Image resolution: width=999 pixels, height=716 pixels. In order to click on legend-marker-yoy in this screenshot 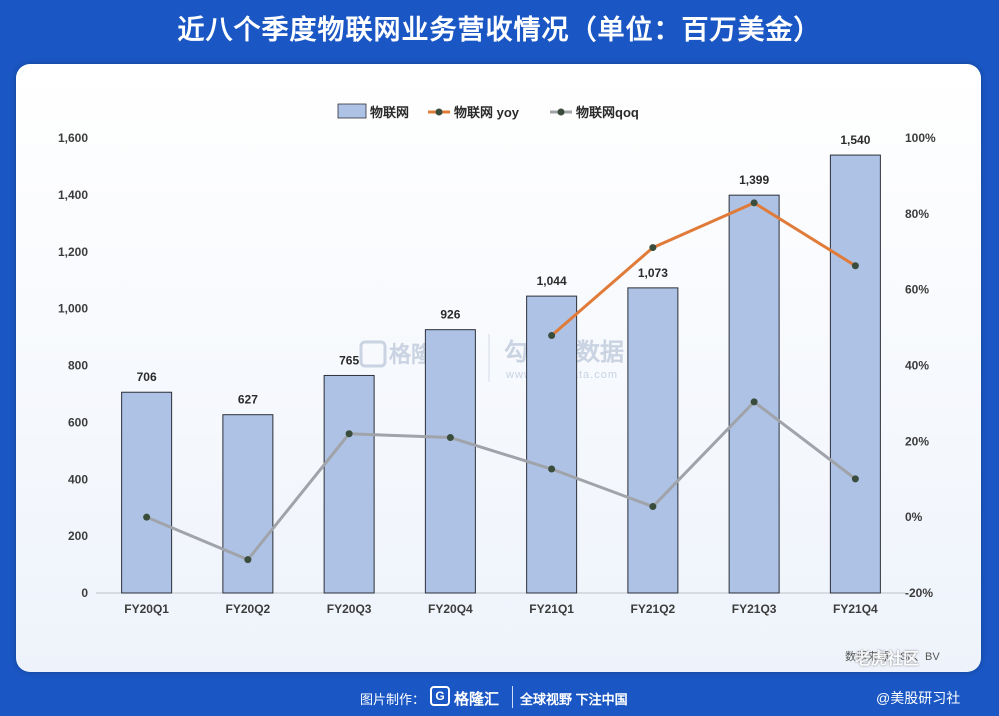, I will do `click(439, 112)`.